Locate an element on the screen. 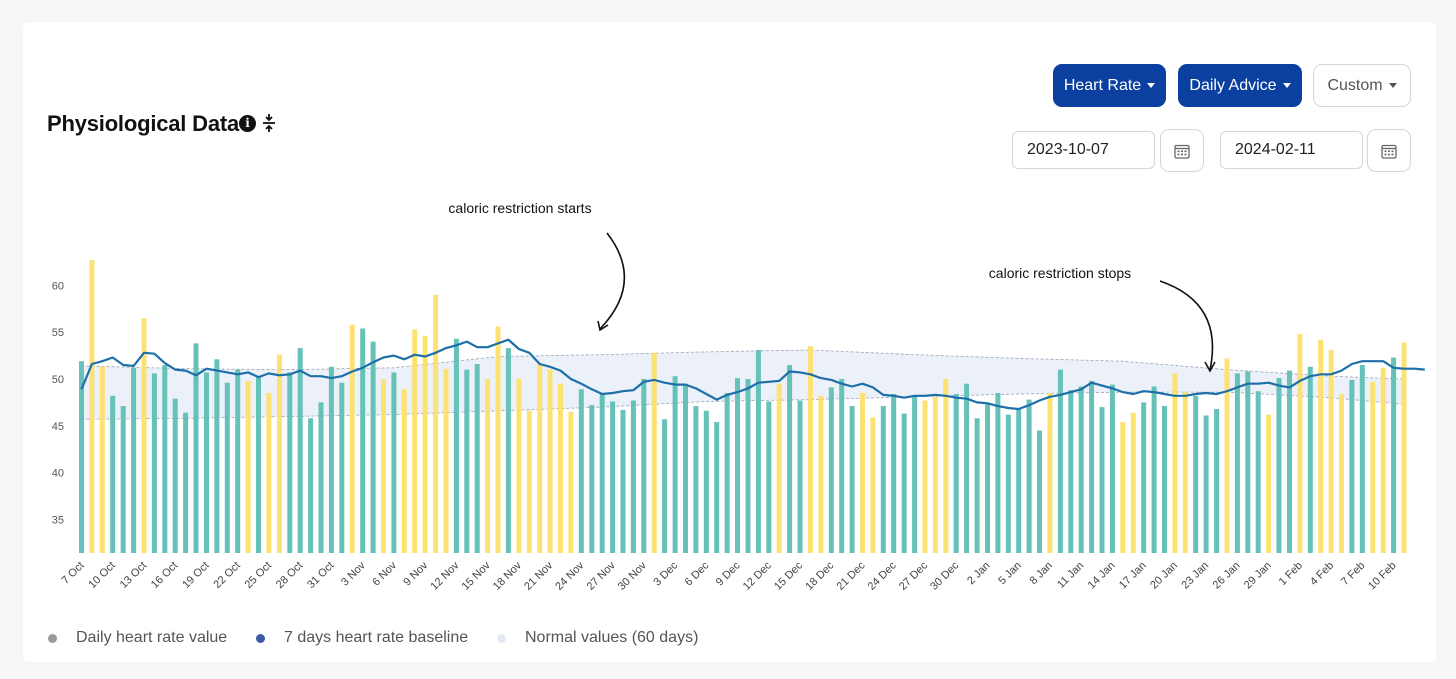  x-tick-label: 23 Jan is located at coordinates (1195, 576).